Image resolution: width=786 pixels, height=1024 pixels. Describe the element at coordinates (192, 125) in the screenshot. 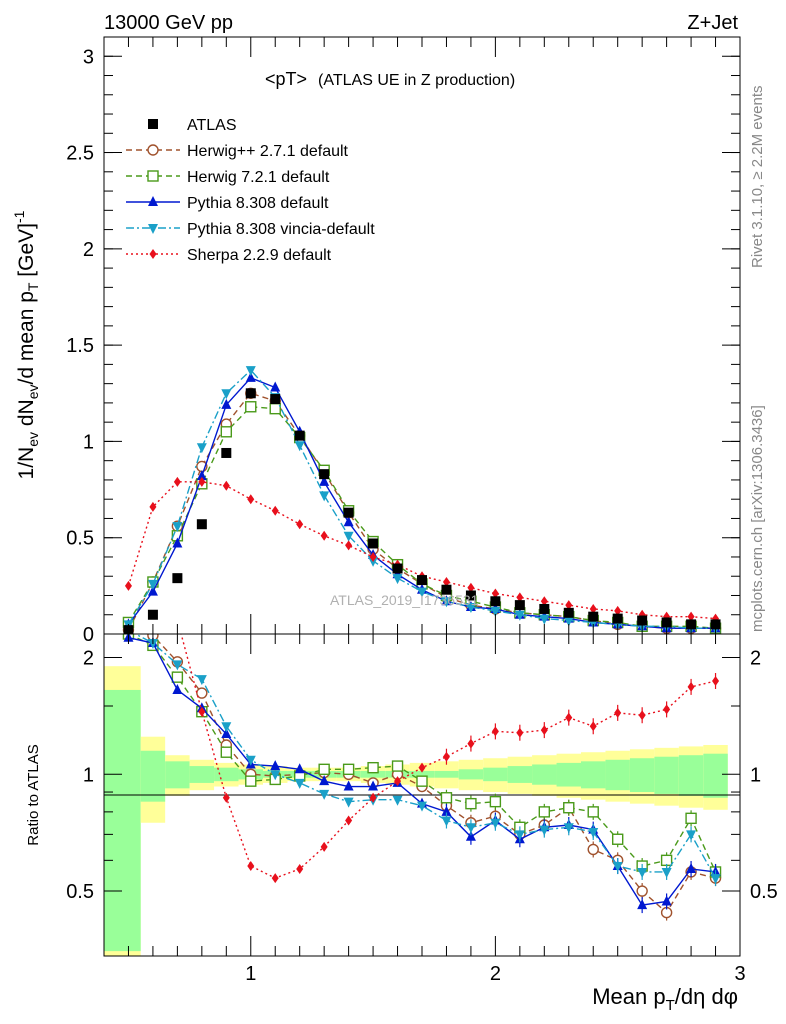

I see `legend-entry-atlas: ATLAS` at that location.